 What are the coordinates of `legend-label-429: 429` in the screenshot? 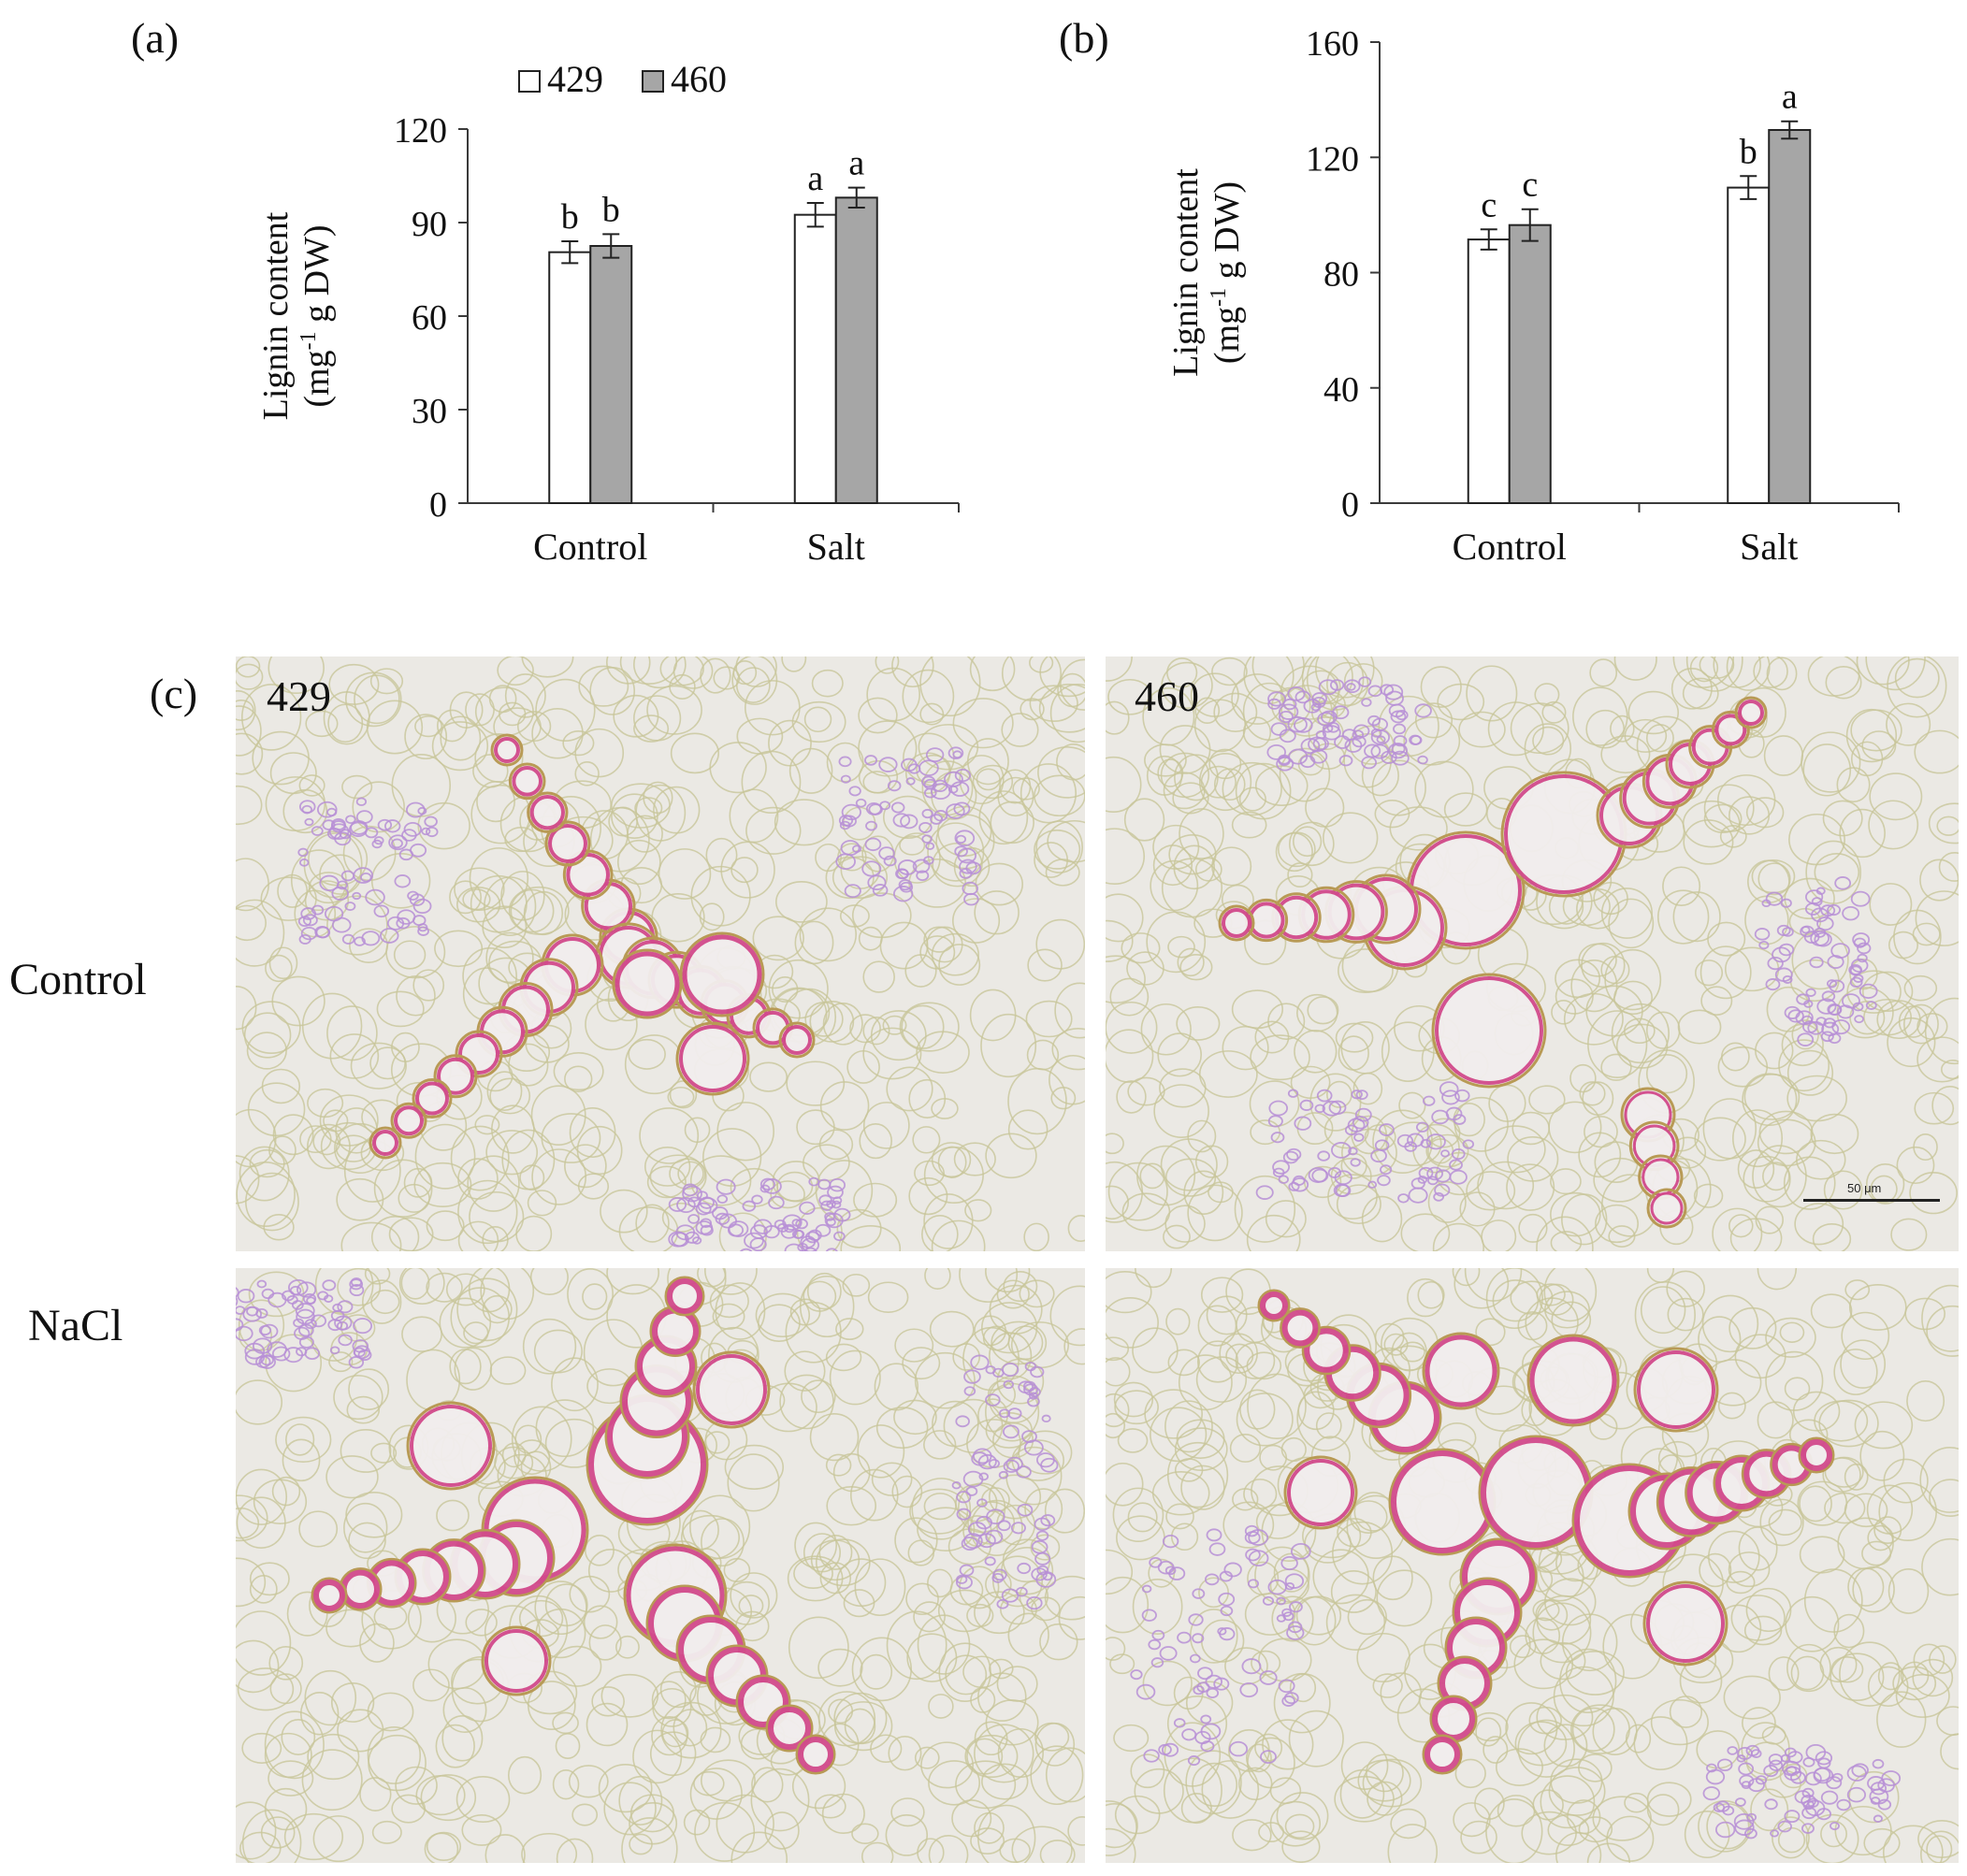 It's located at (575, 79).